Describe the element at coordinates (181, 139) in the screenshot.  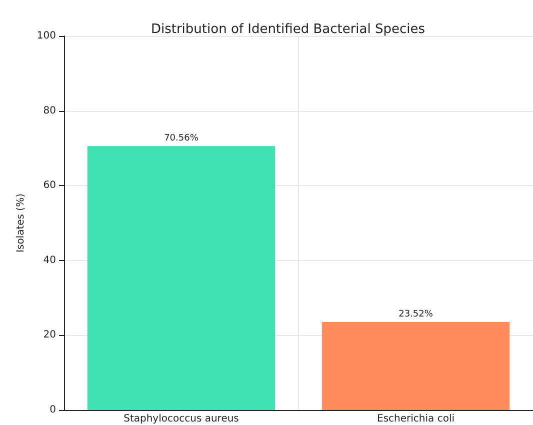
I see `data-label: 70.56%` at that location.